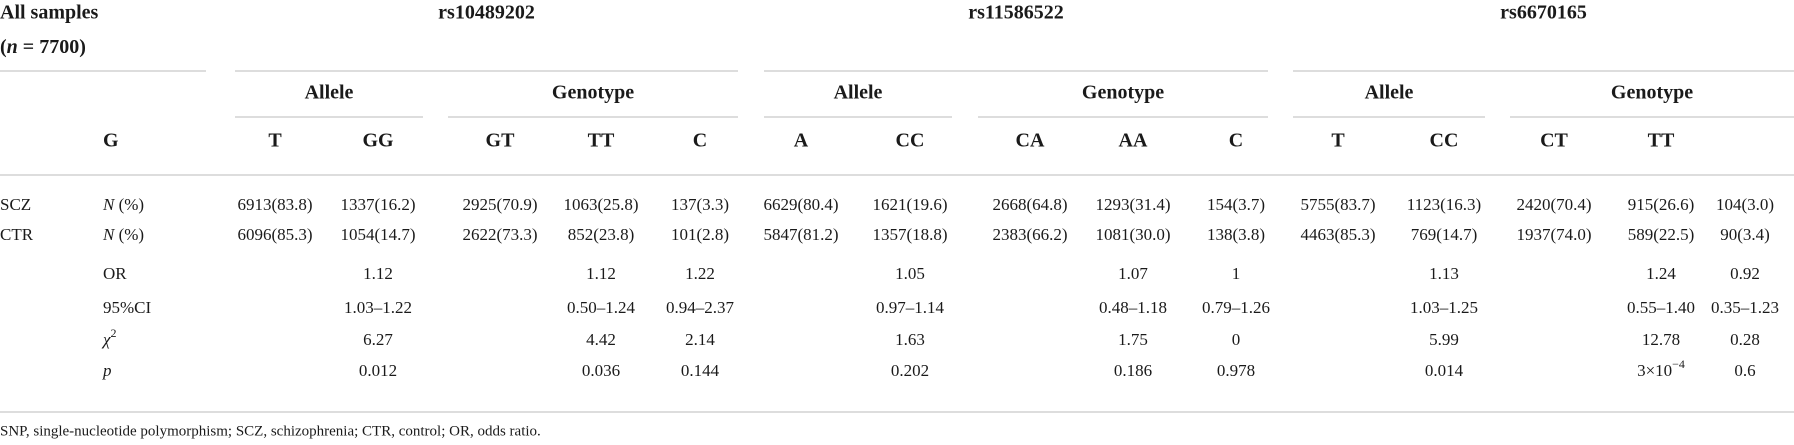 The width and height of the screenshot is (1794, 445). What do you see at coordinates (1678, 364) in the screenshot?
I see `cell-part: −4` at bounding box center [1678, 364].